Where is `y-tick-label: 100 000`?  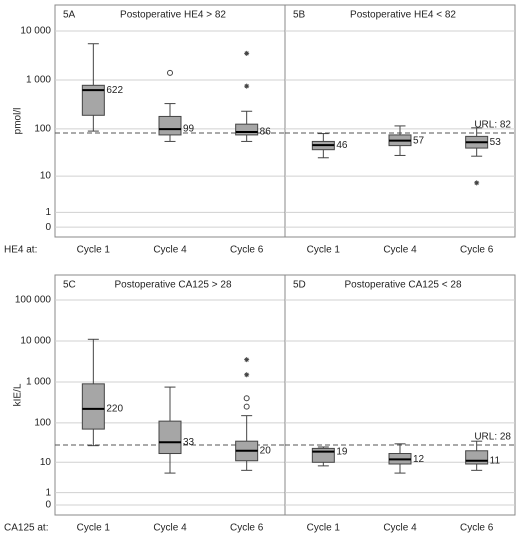 y-tick-label: 100 000 is located at coordinates (33, 300).